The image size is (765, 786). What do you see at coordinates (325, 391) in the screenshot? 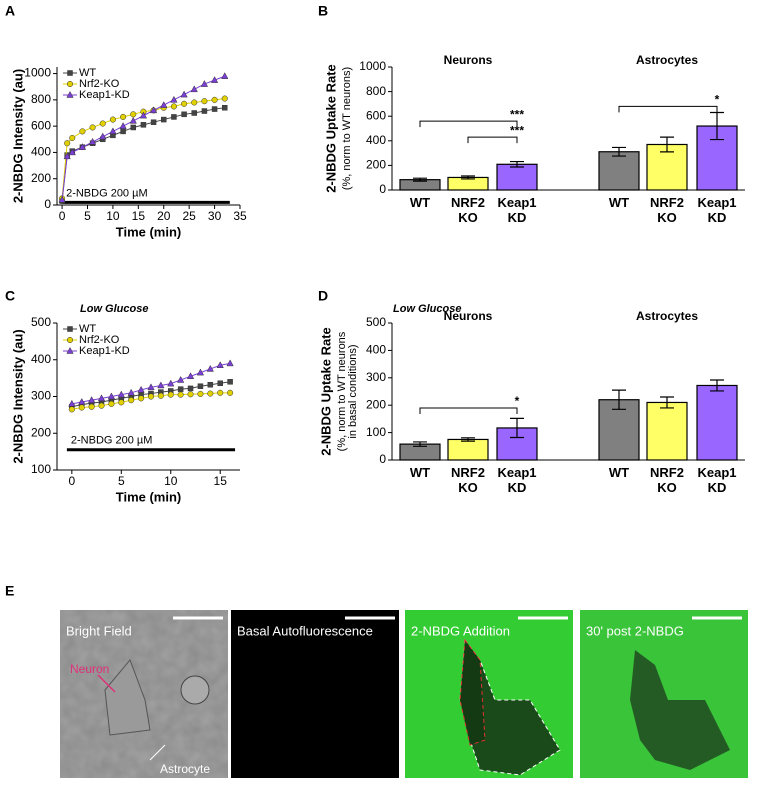
I see `y-axis-label: 2-NBDG Uptake Rate` at bounding box center [325, 391].